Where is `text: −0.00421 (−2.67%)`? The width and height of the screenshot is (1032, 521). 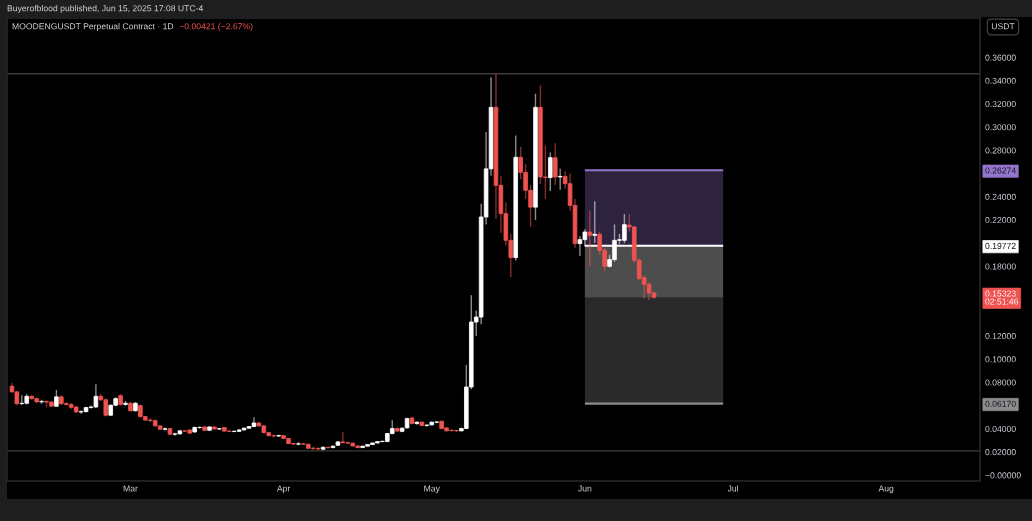
text: −0.00421 (−2.67%) is located at coordinates (216, 27).